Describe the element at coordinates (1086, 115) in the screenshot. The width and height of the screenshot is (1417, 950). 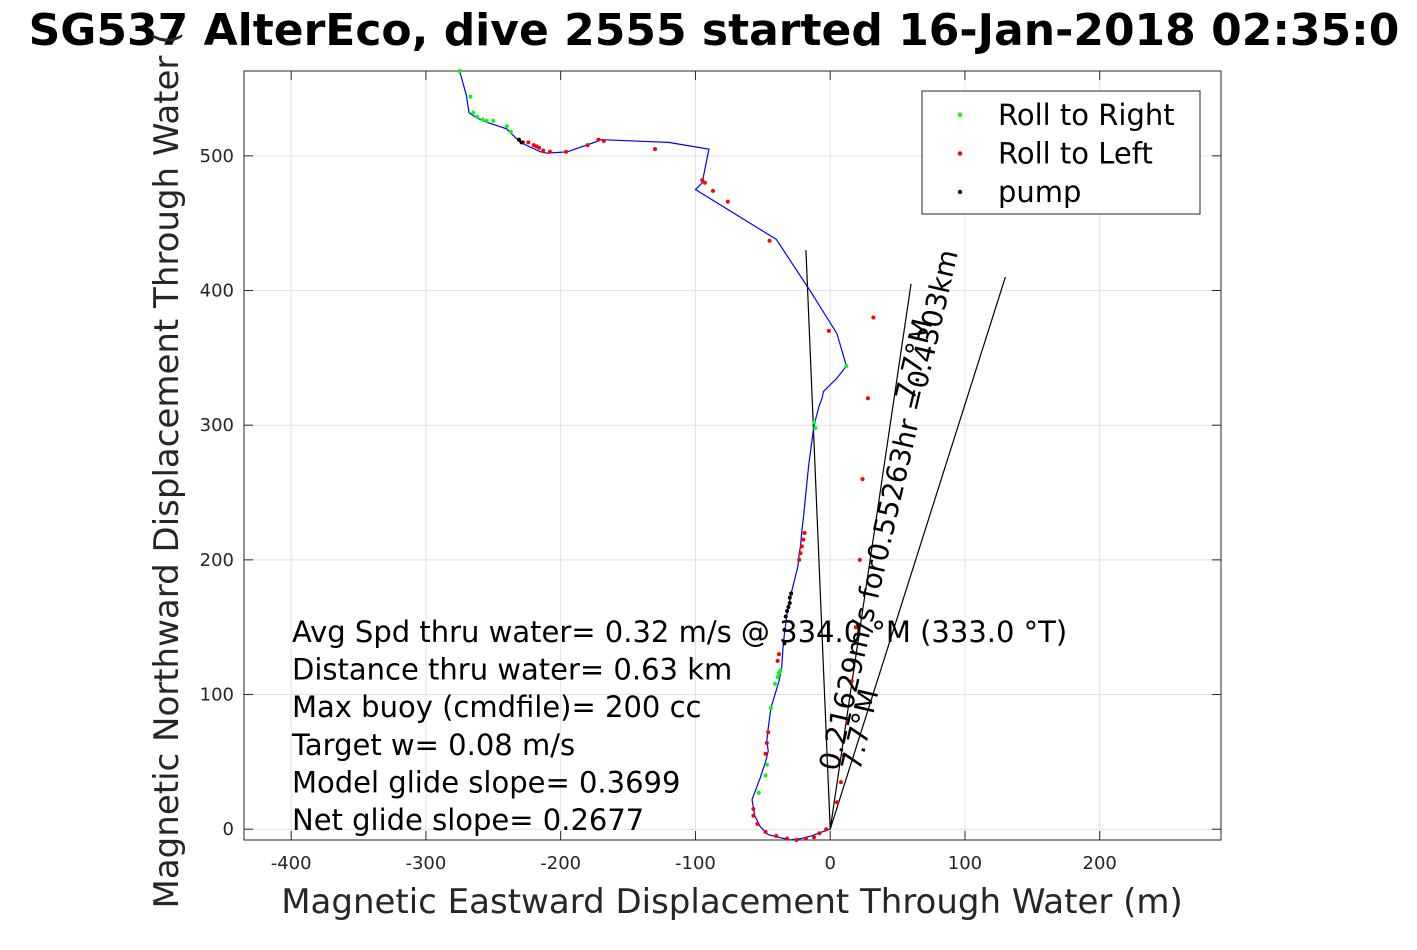
I see `legend-label: Roll to Right` at that location.